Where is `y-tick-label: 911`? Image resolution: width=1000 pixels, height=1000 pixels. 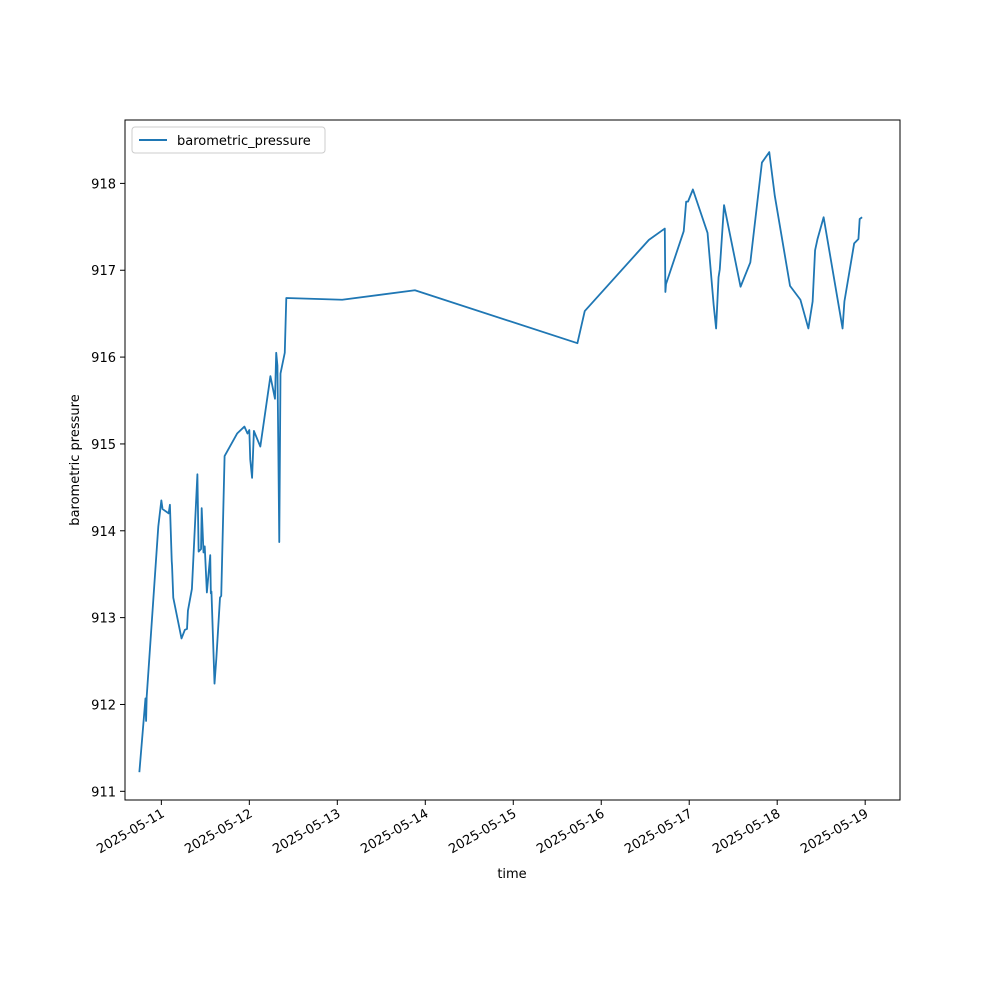
y-tick-label: 911 is located at coordinates (103, 792).